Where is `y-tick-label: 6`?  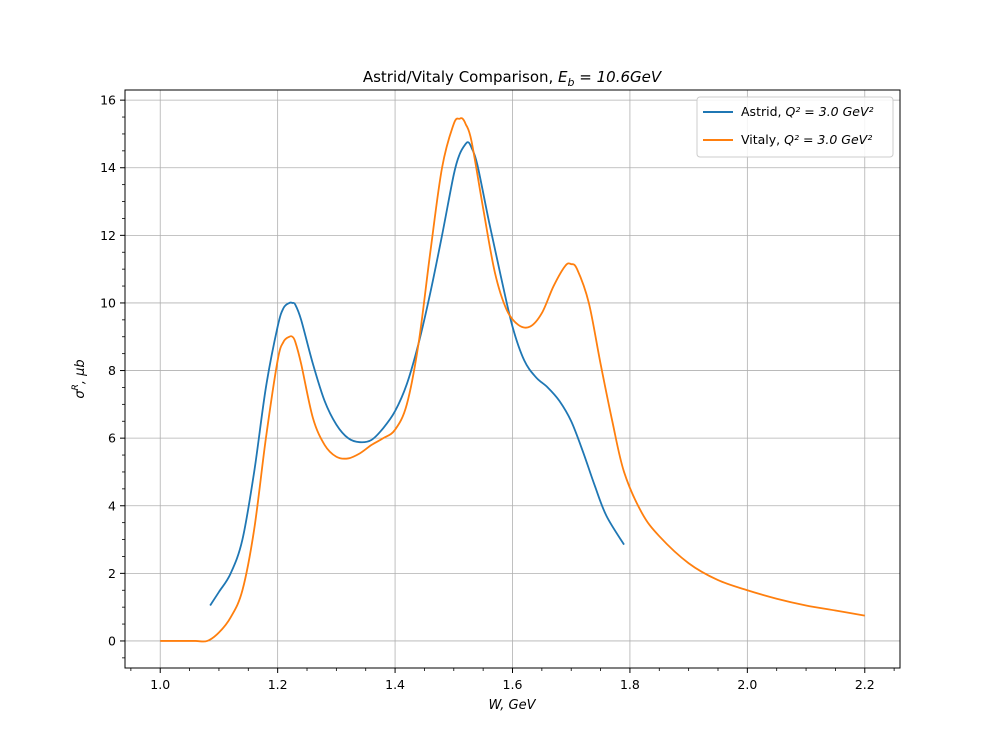 y-tick-label: 6 is located at coordinates (112, 438).